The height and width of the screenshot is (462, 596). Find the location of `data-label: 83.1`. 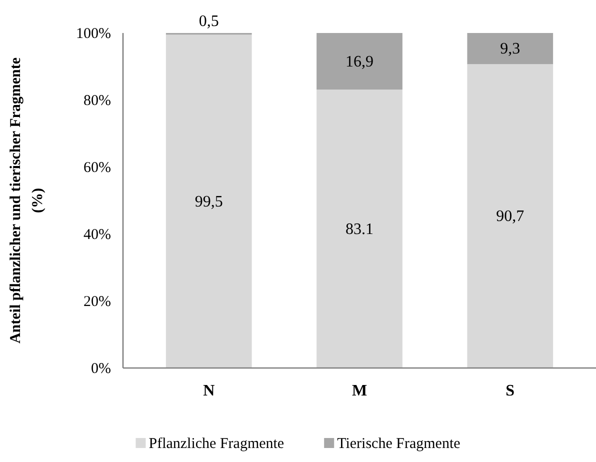

data-label: 83.1 is located at coordinates (360, 229).